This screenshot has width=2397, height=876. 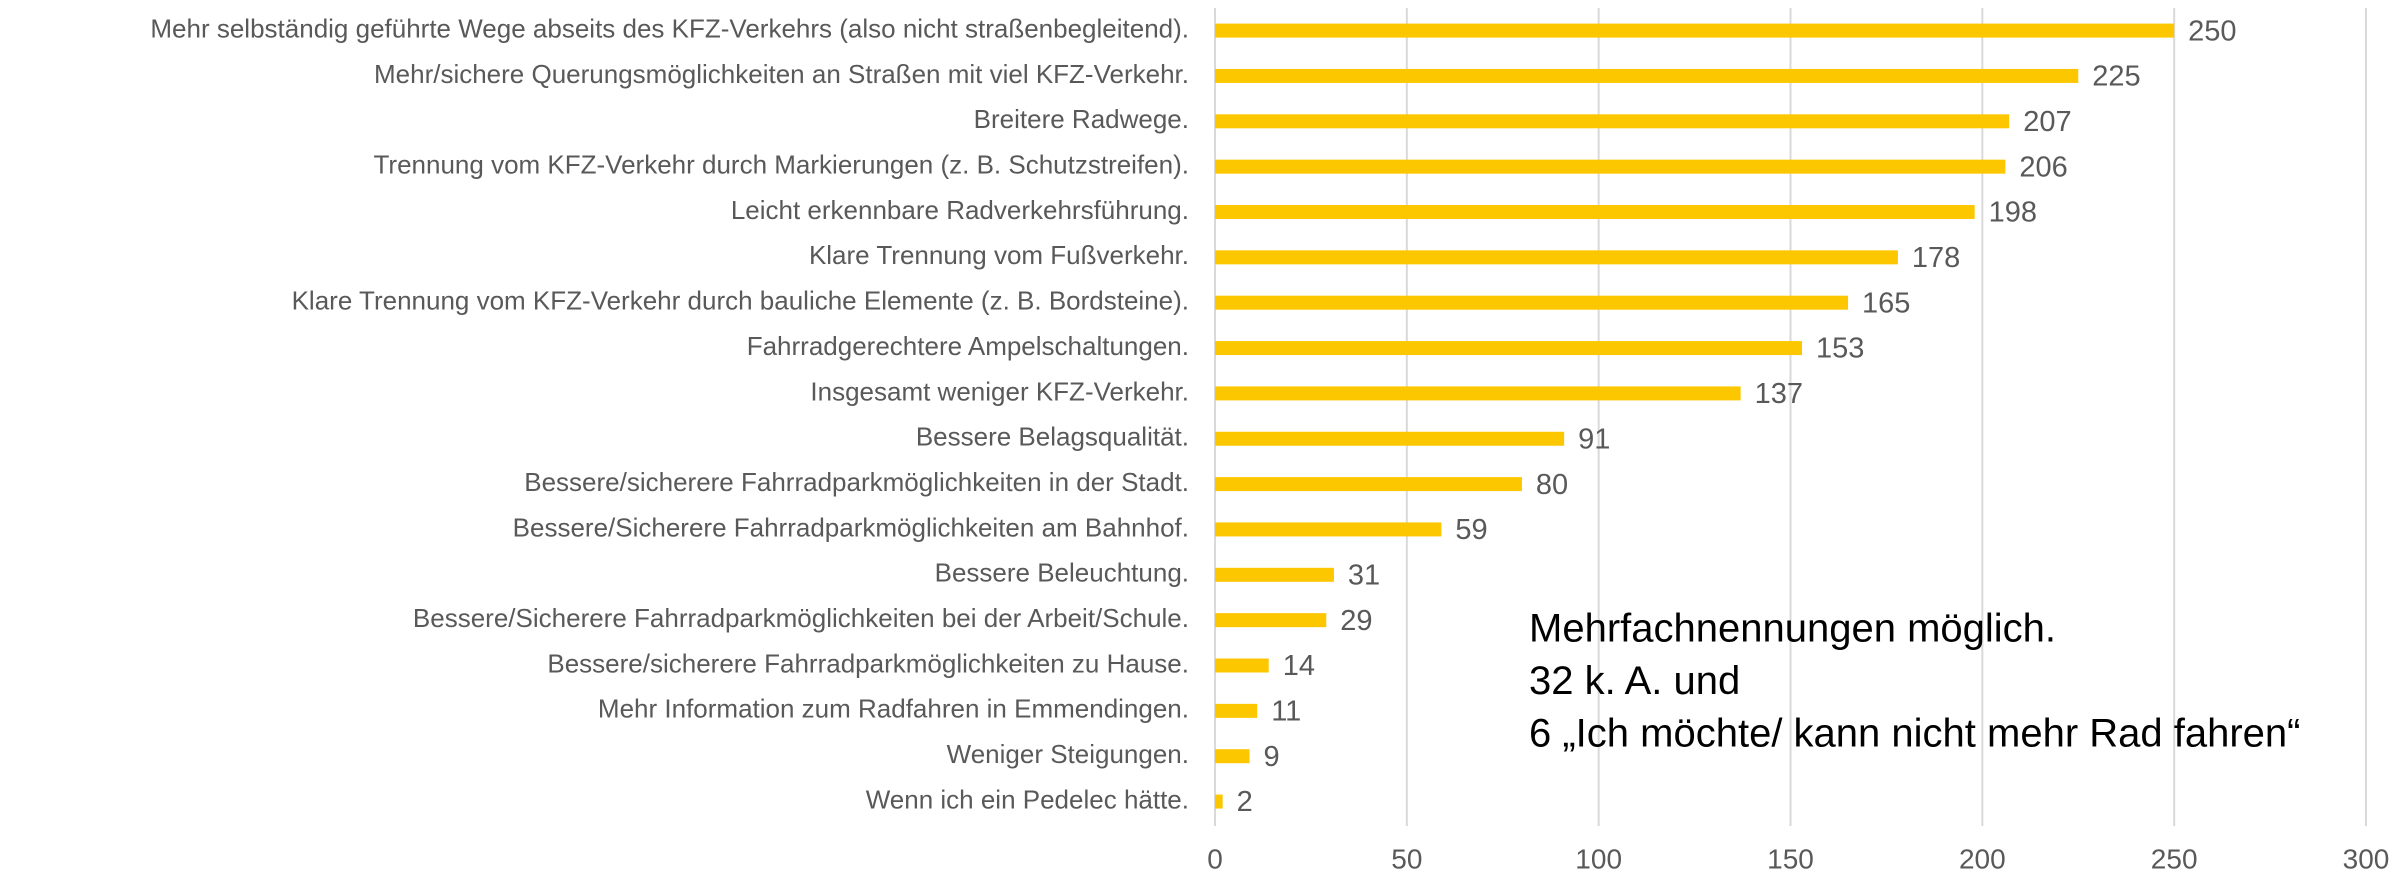 I want to click on value-label: 153, so click(x=1840, y=349).